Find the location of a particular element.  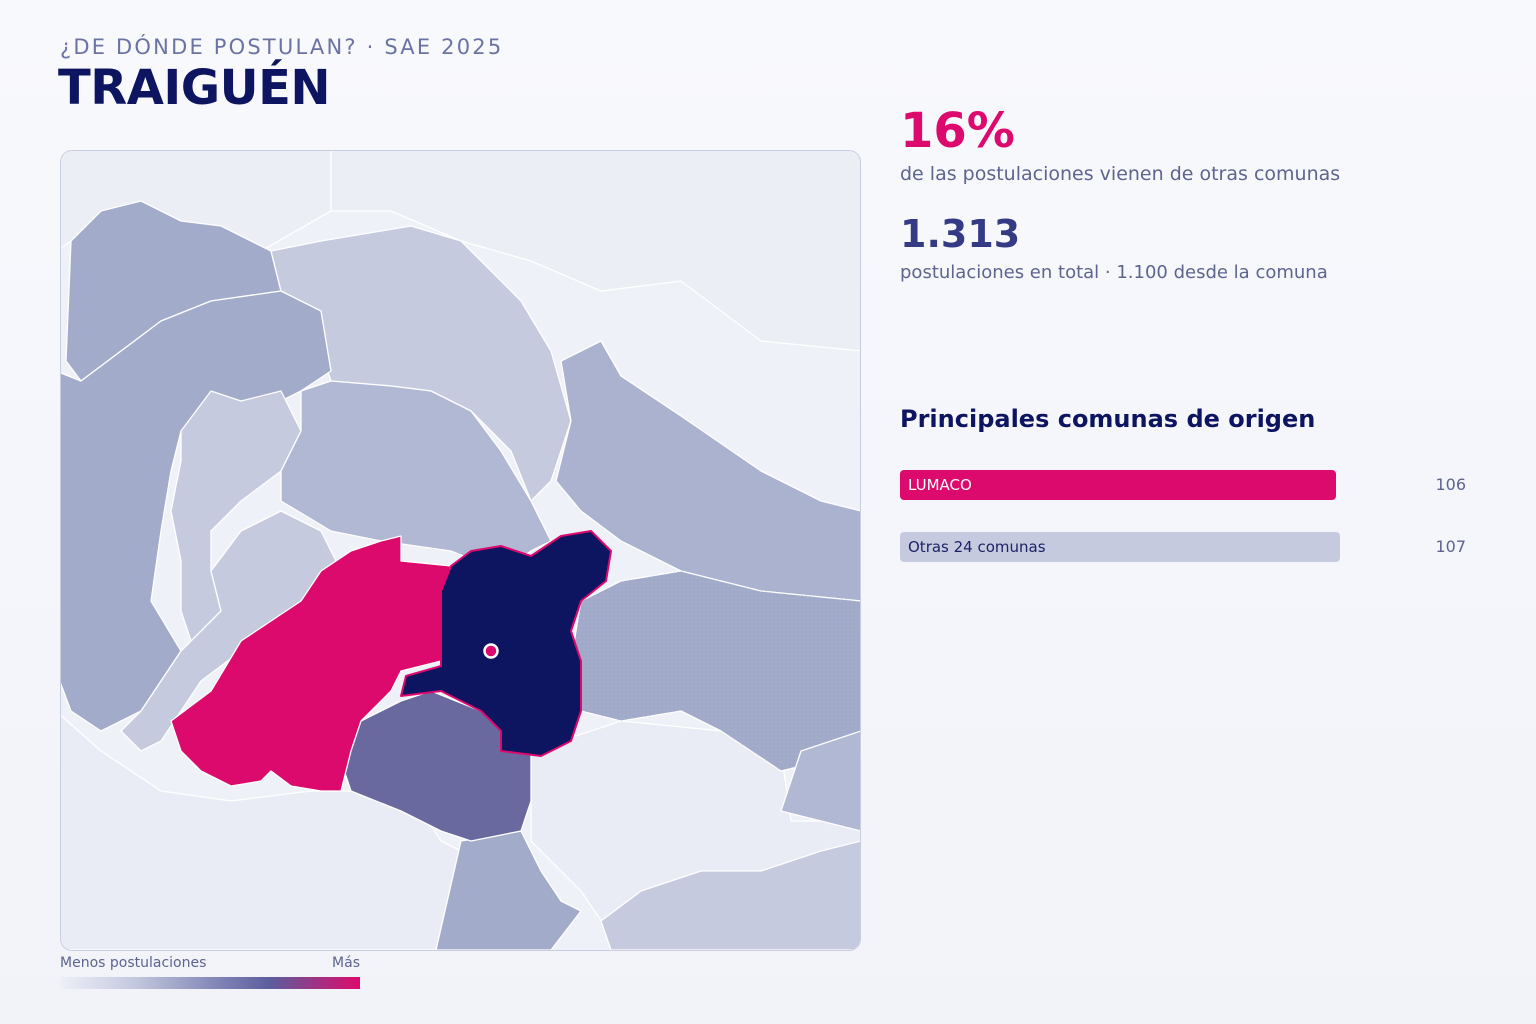

origin-bar: Otras 24 comunas is located at coordinates (1120, 547).